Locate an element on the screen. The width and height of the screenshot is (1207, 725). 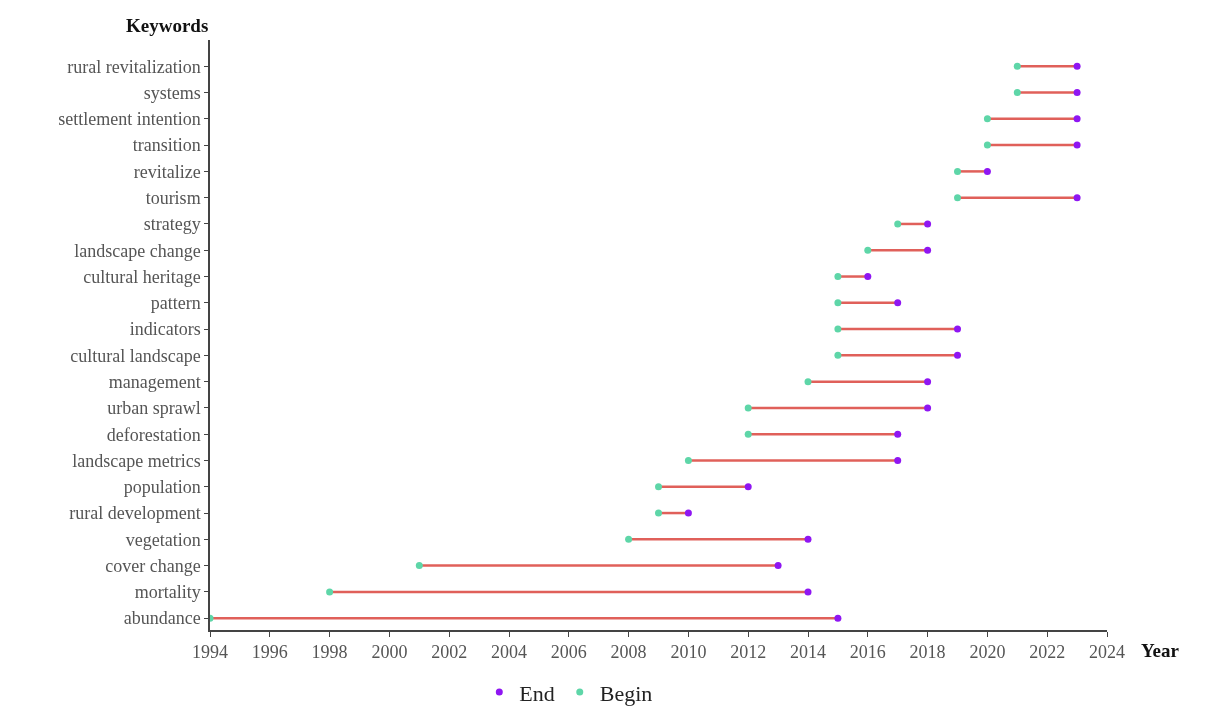
x-tick-label: 2000 is located at coordinates (389, 652).